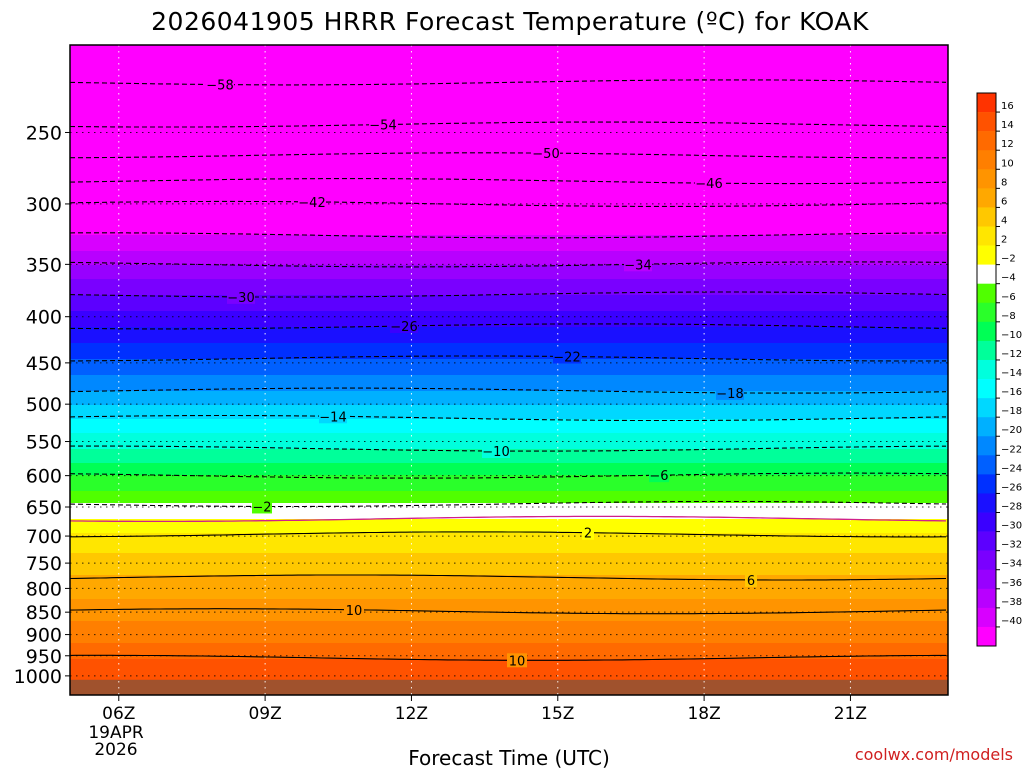 The width and height of the screenshot is (1024, 768). What do you see at coordinates (44, 508) in the screenshot?
I see `y-tick-label: 650` at bounding box center [44, 508].